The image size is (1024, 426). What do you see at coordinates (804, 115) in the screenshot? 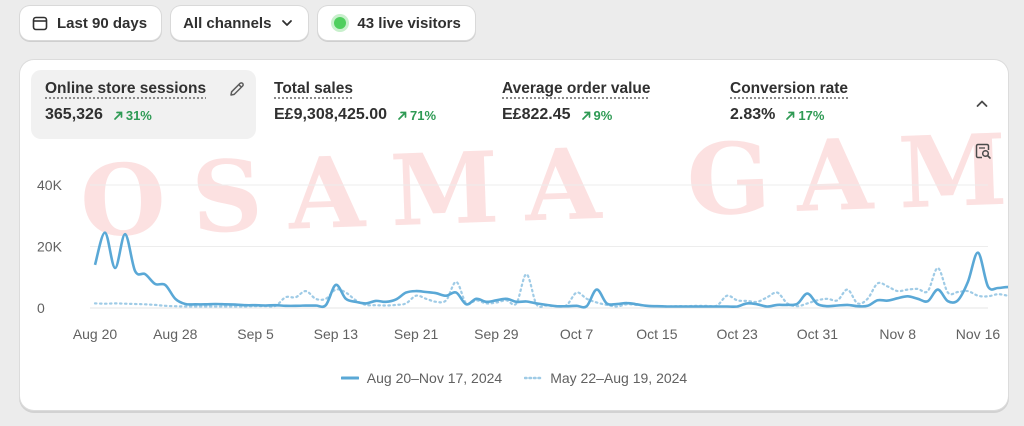
I see `metric-change: 17%` at bounding box center [804, 115].